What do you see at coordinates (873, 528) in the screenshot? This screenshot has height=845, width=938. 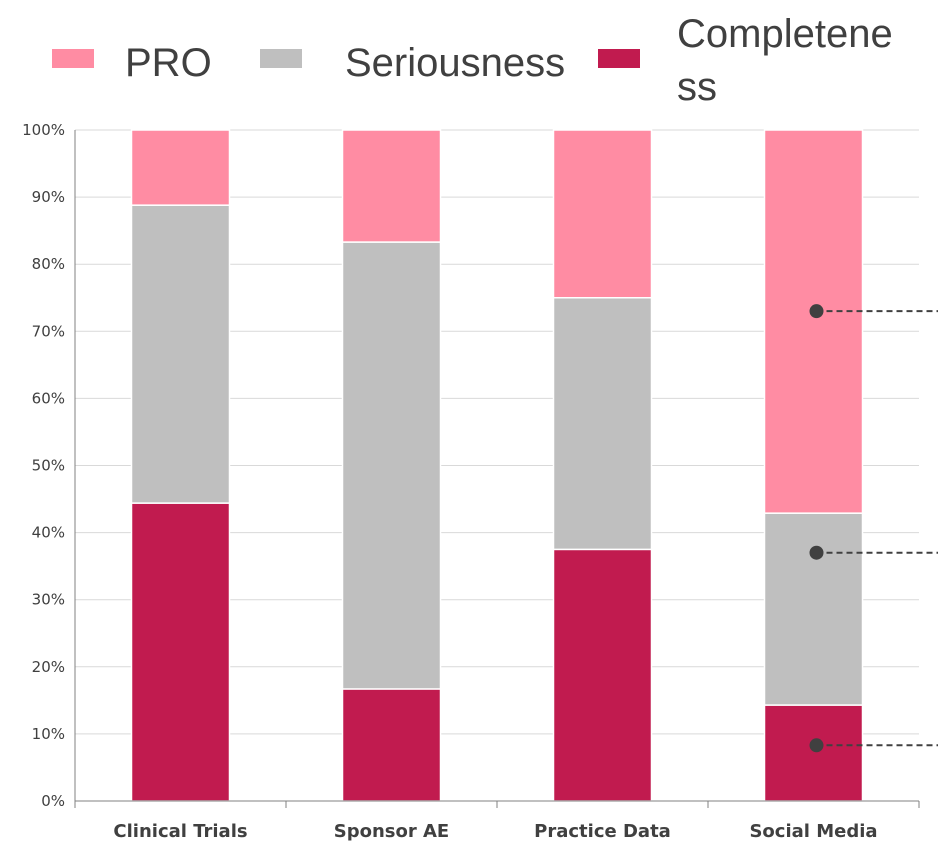 I see `callouts` at bounding box center [873, 528].